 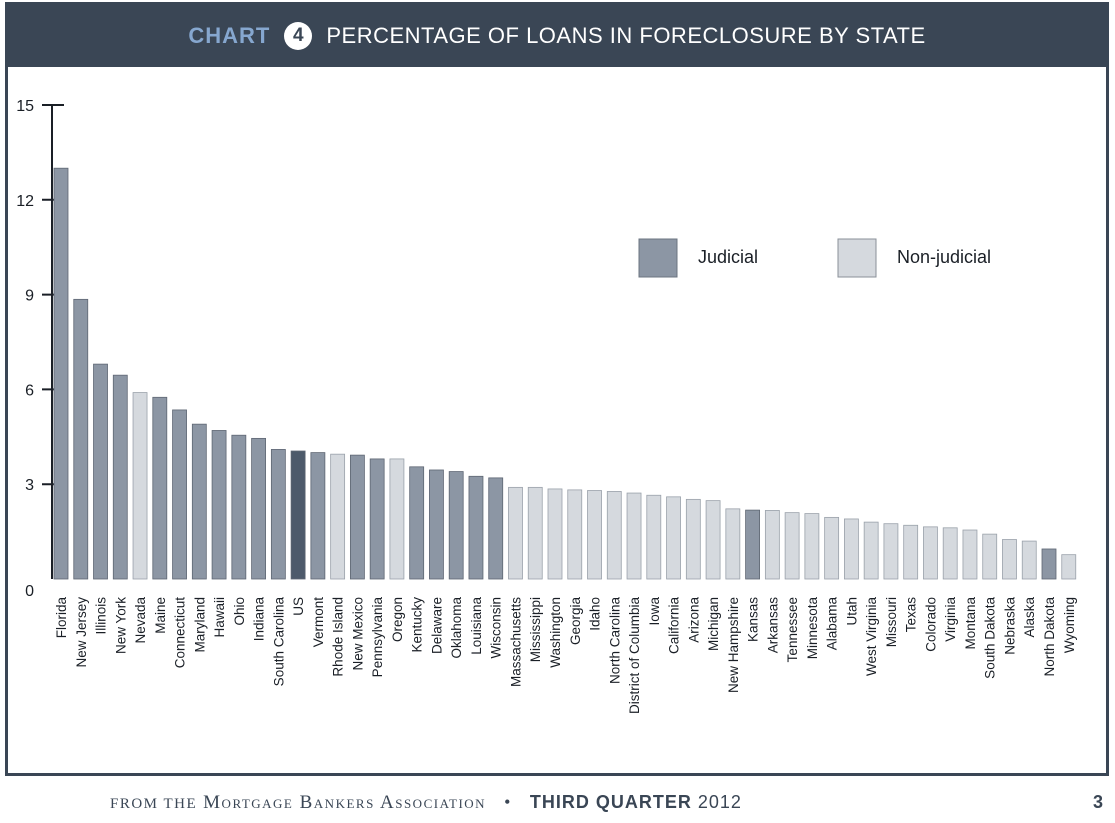 What do you see at coordinates (357, 517) in the screenshot?
I see `bar-new-mexico` at bounding box center [357, 517].